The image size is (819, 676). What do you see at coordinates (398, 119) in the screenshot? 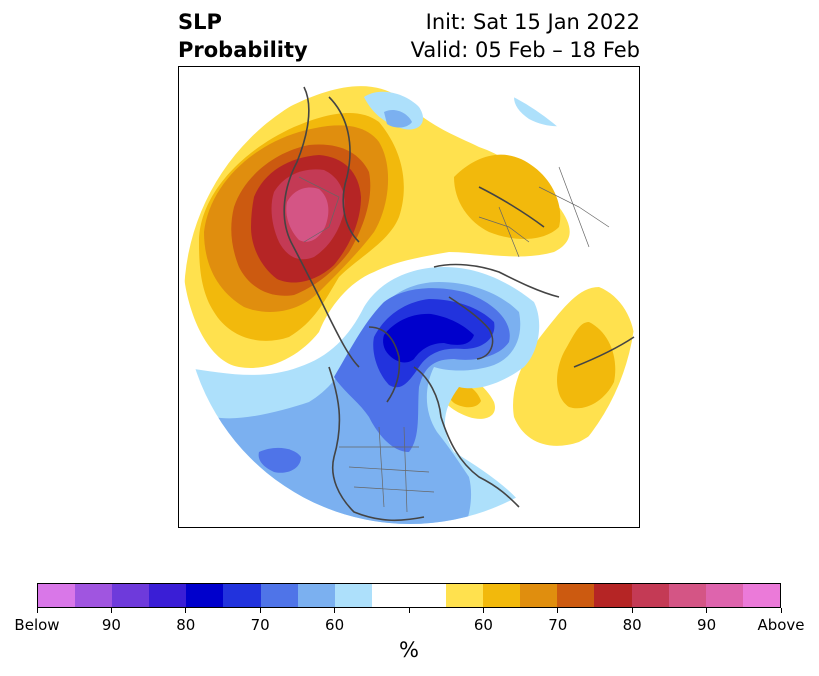
I see `below-moderate-region-asia` at bounding box center [398, 119].